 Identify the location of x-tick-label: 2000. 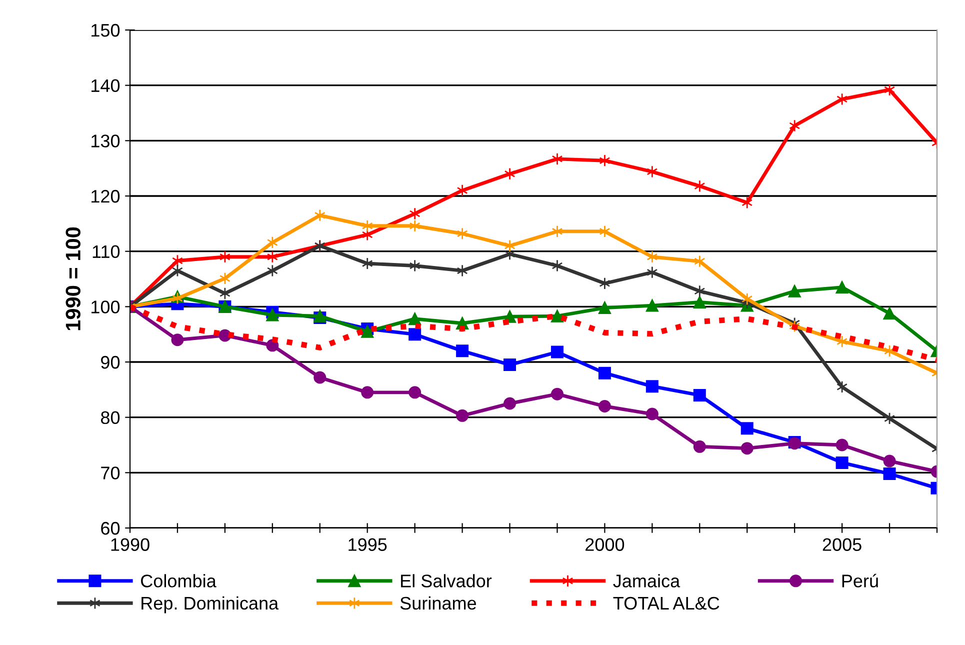
(605, 544).